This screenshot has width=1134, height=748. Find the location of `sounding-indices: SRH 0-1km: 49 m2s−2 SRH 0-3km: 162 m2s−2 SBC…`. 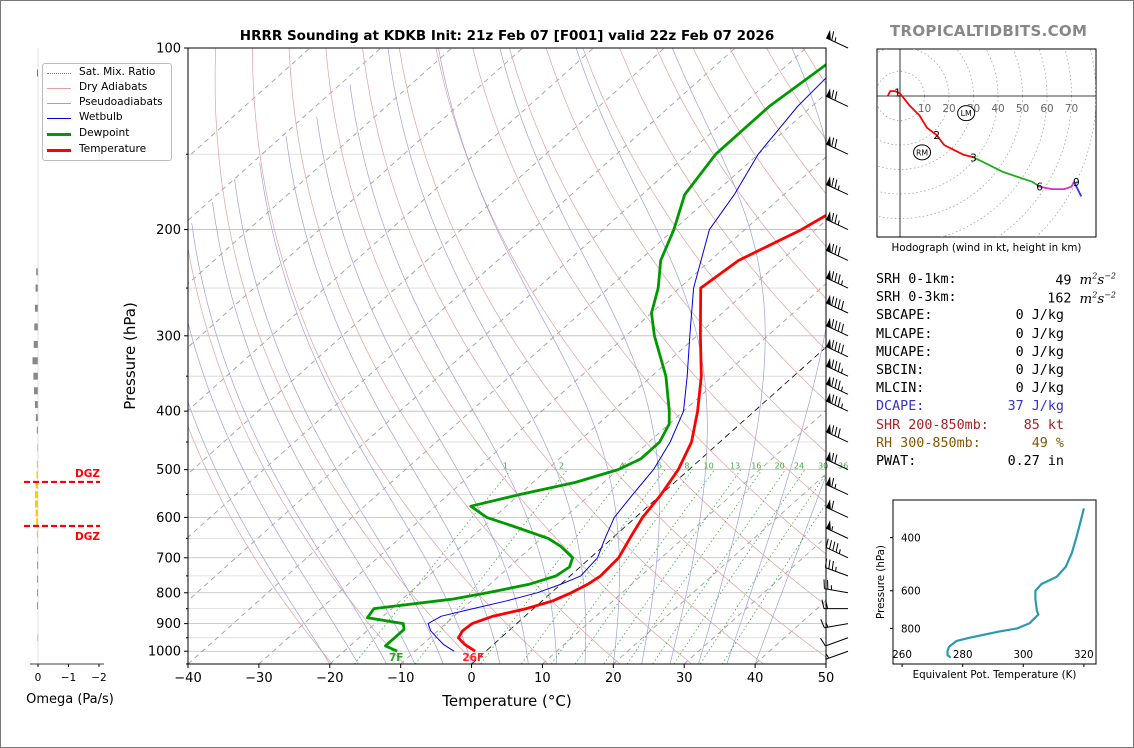

sounding-indices: SRH 0-1km: 49 m2s−2 SRH 0-3km: 162 m2s−2 SBC… is located at coordinates (1001, 372).